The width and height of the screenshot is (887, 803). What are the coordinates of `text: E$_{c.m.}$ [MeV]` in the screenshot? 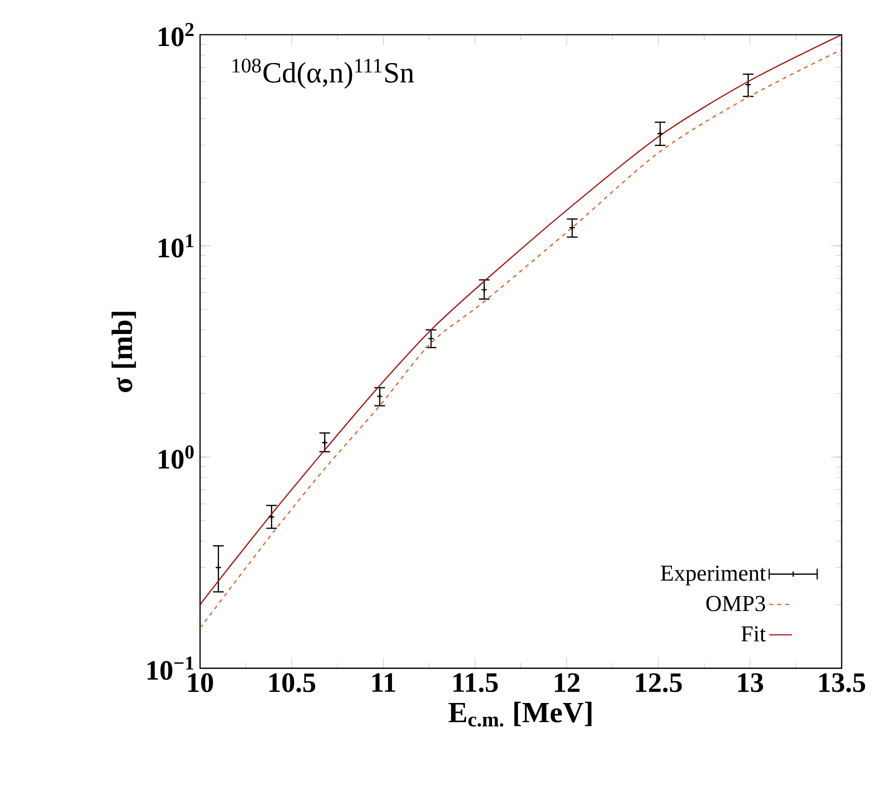 It's located at (520, 714).